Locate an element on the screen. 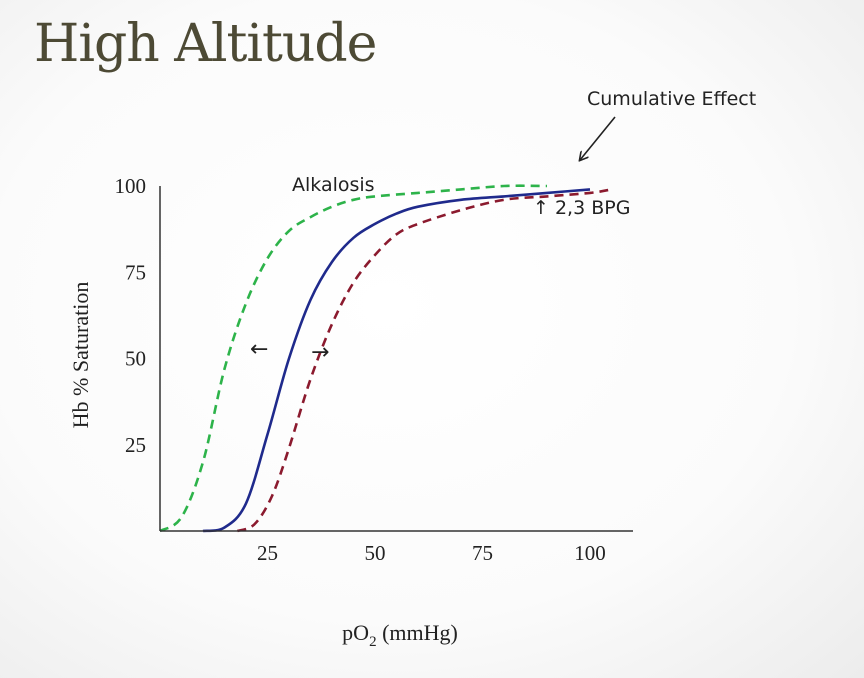  x-tick-label: 75 is located at coordinates (482, 553).